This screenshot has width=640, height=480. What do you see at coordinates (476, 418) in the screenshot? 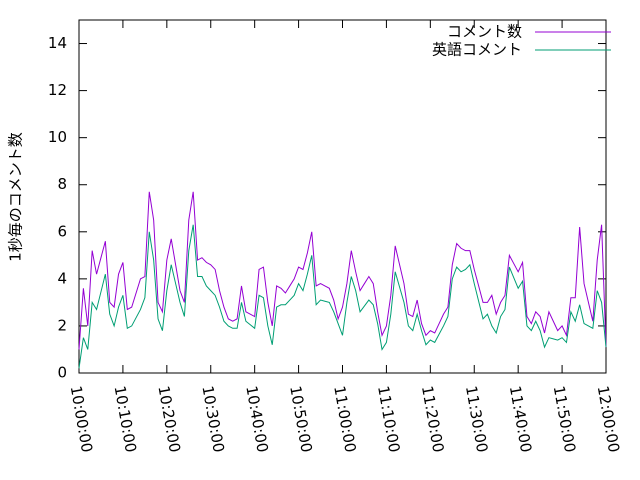
I see `x-tick-label: 11:30:00` at bounding box center [476, 418].